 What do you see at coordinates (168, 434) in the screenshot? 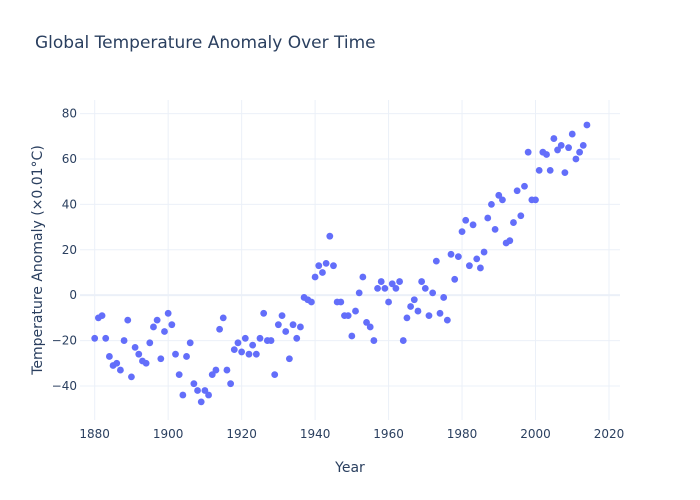
I see `x-tick-label: 1900` at bounding box center [168, 434].